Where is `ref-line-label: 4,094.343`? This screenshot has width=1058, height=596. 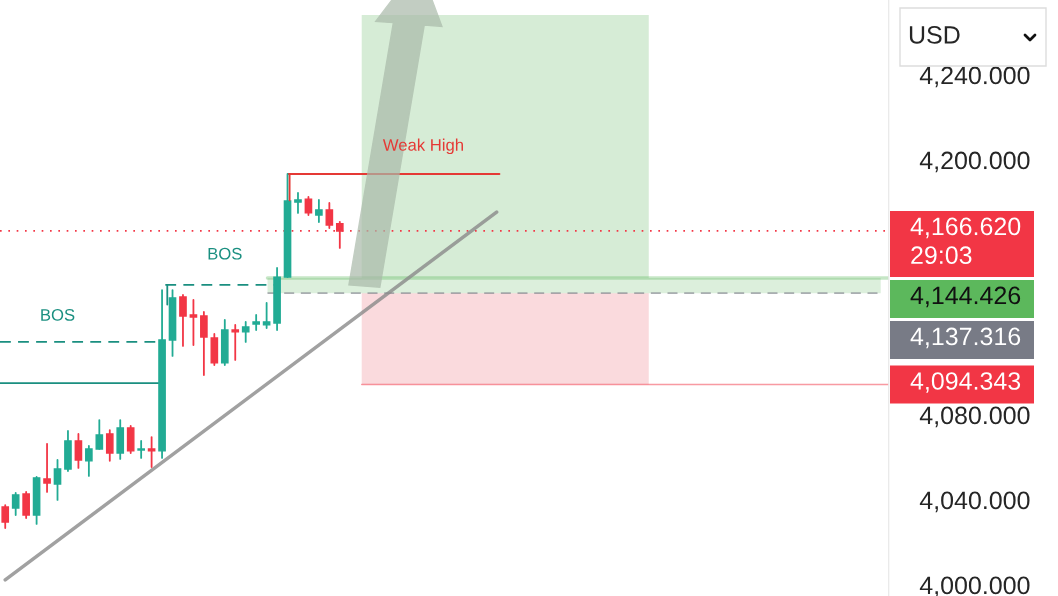
ref-line-label: 4,094.343 is located at coordinates (965, 382).